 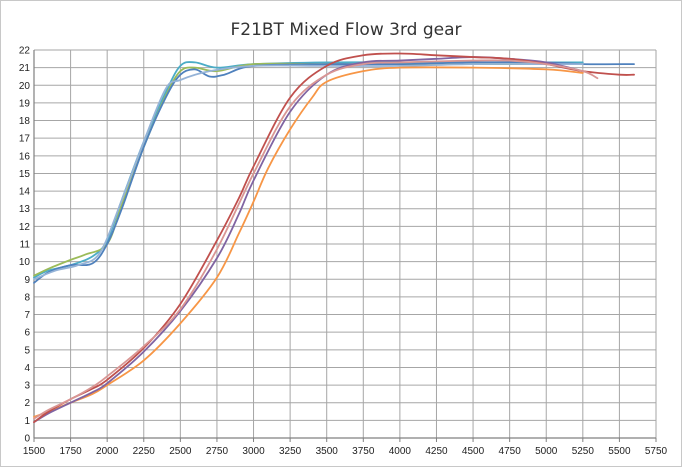 I want to click on x-tick-label: 1500, so click(x=34, y=451).